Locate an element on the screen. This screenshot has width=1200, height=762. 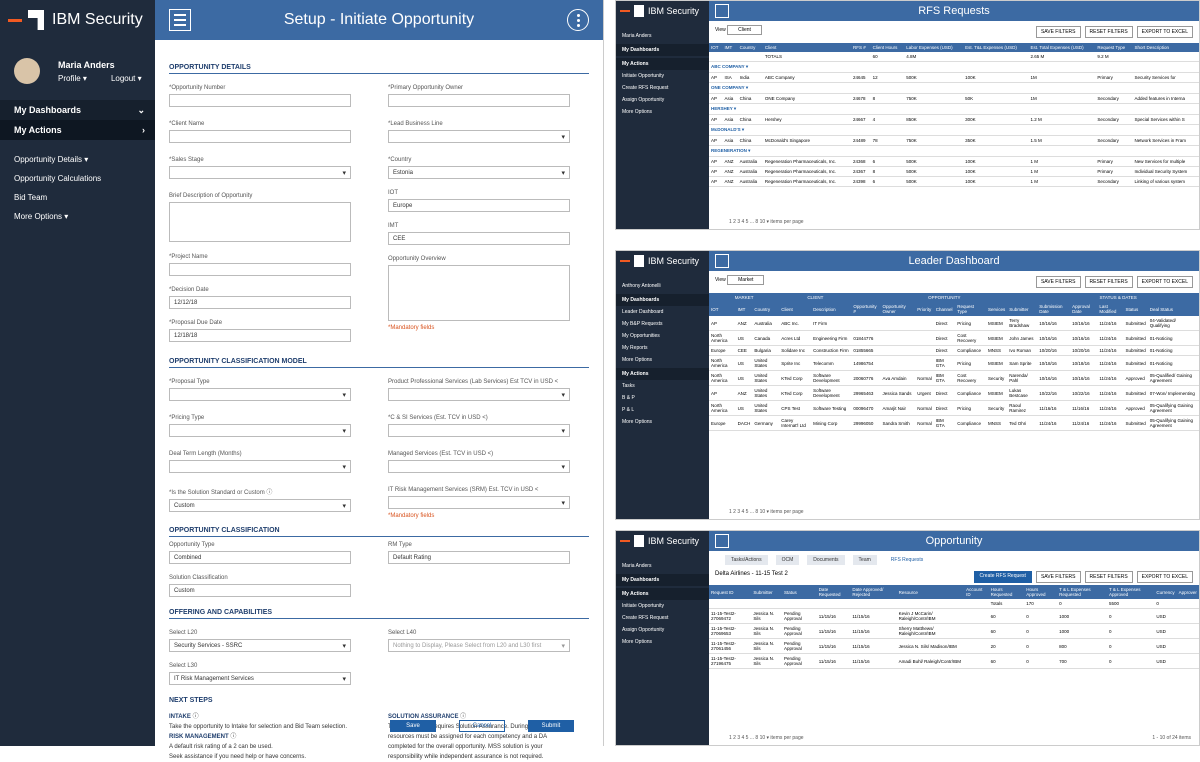
view-select: Market is located at coordinates (746, 280).